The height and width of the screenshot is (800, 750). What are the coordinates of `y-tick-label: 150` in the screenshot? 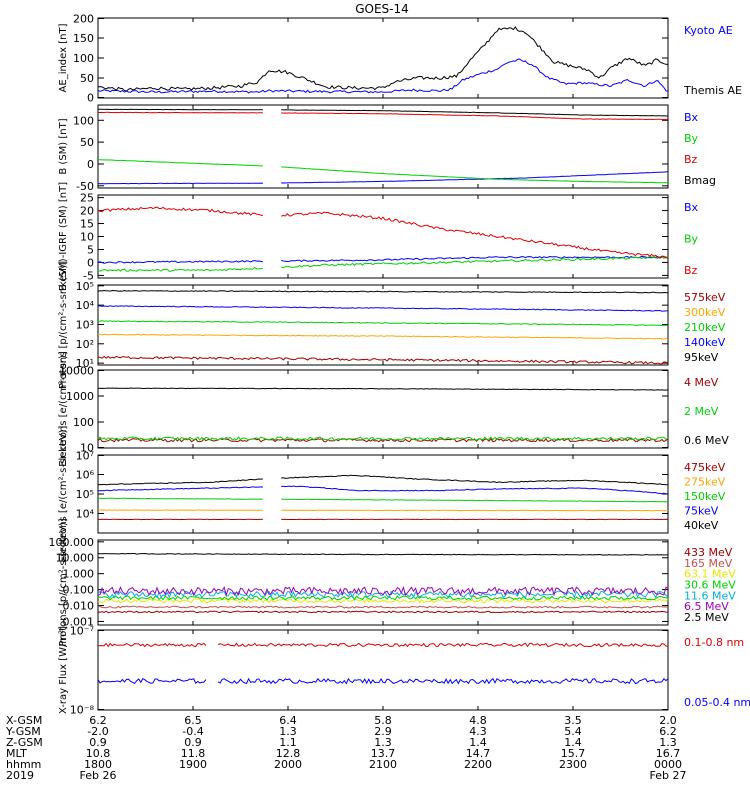 It's located at (83, 38).